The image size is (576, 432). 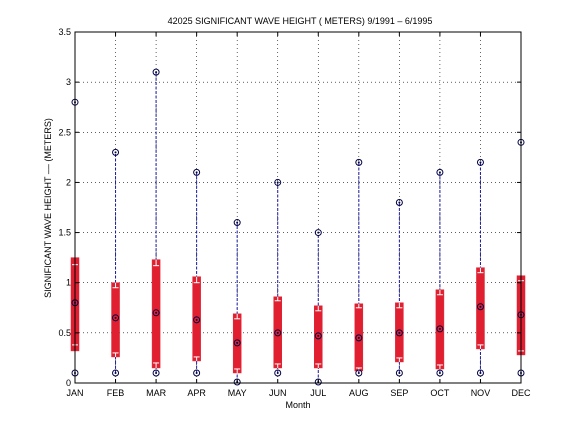 What do you see at coordinates (399, 393) in the screenshot?
I see `x-tick-label: SEP` at bounding box center [399, 393].